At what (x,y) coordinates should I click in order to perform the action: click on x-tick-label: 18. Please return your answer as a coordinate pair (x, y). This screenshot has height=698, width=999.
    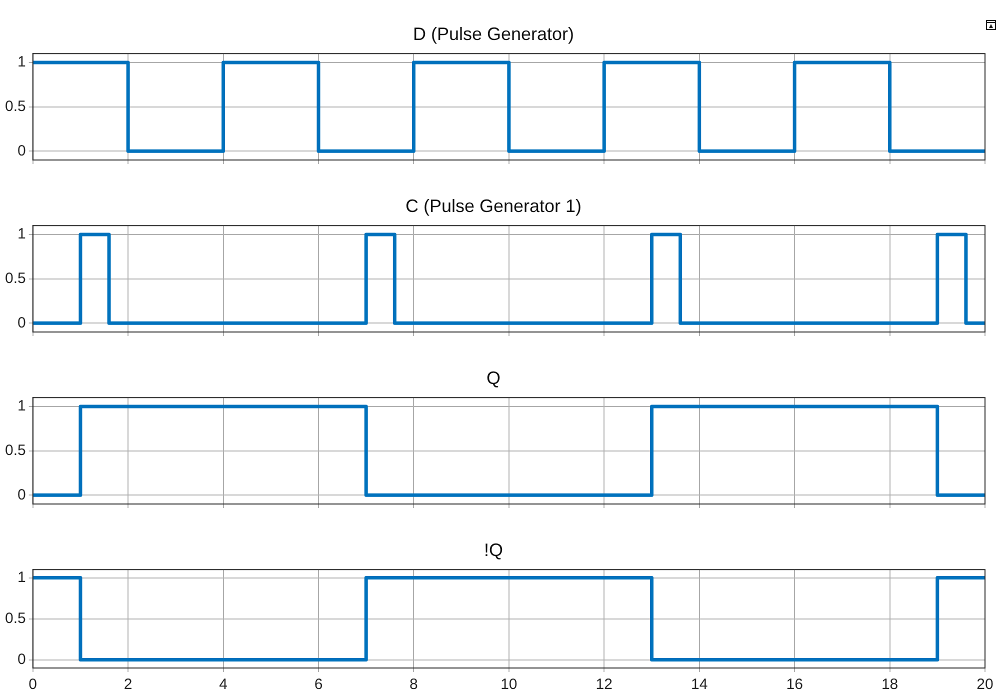
    Looking at the image, I should click on (889, 685).